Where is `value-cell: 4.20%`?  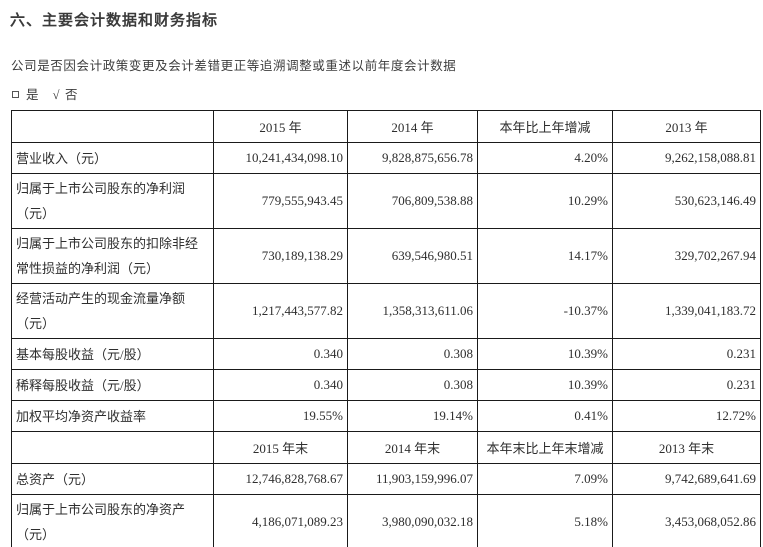 value-cell: 4.20% is located at coordinates (545, 158).